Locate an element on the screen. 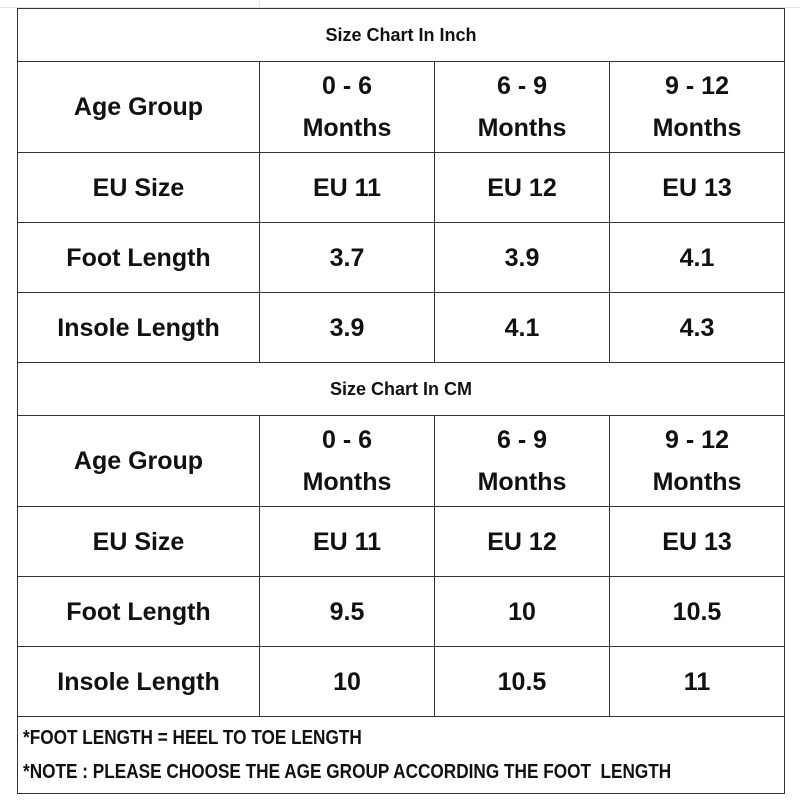  value-cell: 11 is located at coordinates (697, 681).